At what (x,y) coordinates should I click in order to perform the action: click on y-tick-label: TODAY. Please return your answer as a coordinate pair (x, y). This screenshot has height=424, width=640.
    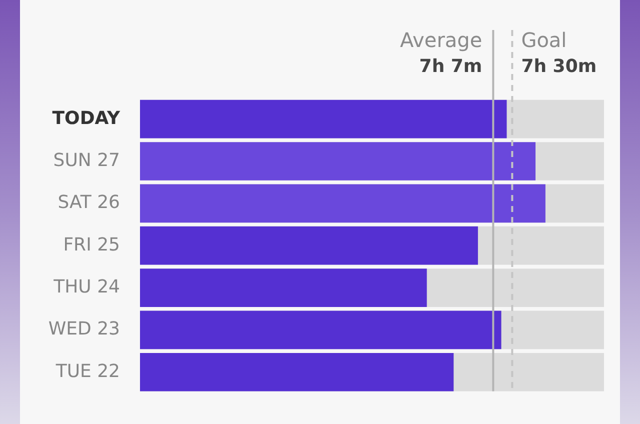
    Looking at the image, I should click on (86, 118).